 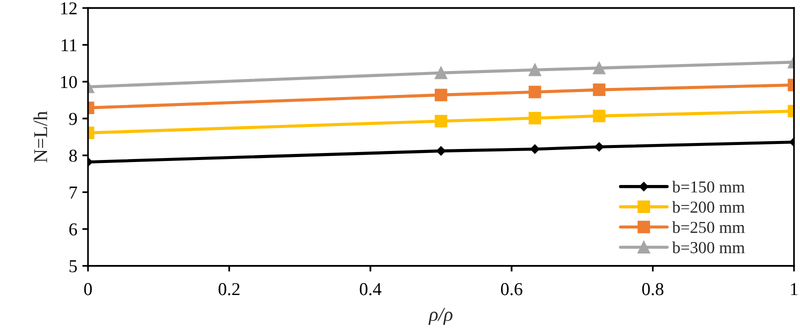 I want to click on legend-label: b=200 mm, so click(x=708, y=207).